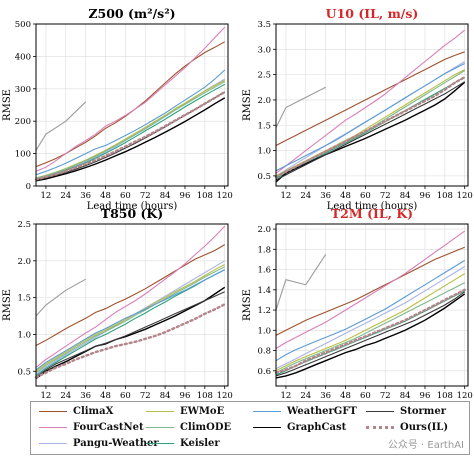  Describe the element at coordinates (185, 396) in the screenshot. I see `x-tick-label-2-7: 96` at that location.